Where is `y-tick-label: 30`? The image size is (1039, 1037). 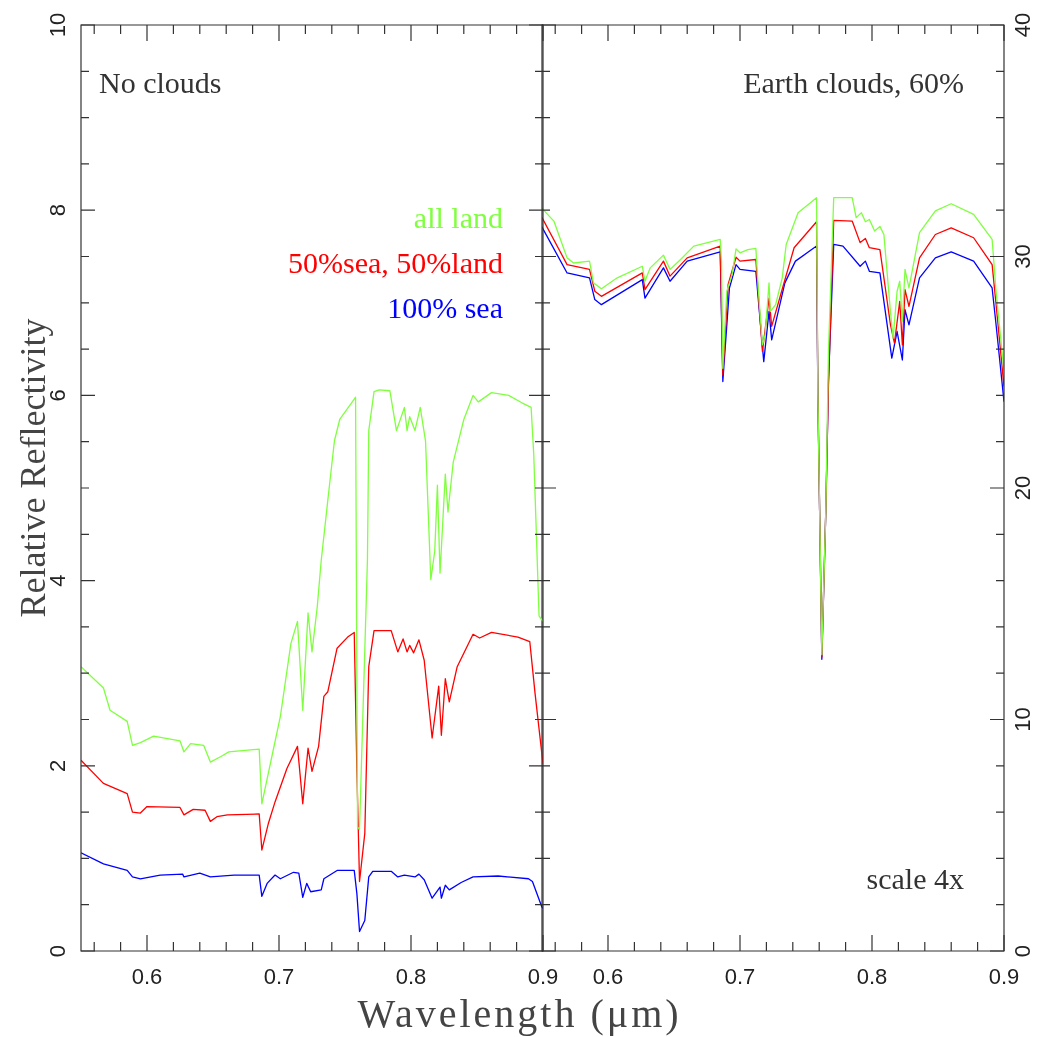 y-tick-label: 30 is located at coordinates (1023, 256).